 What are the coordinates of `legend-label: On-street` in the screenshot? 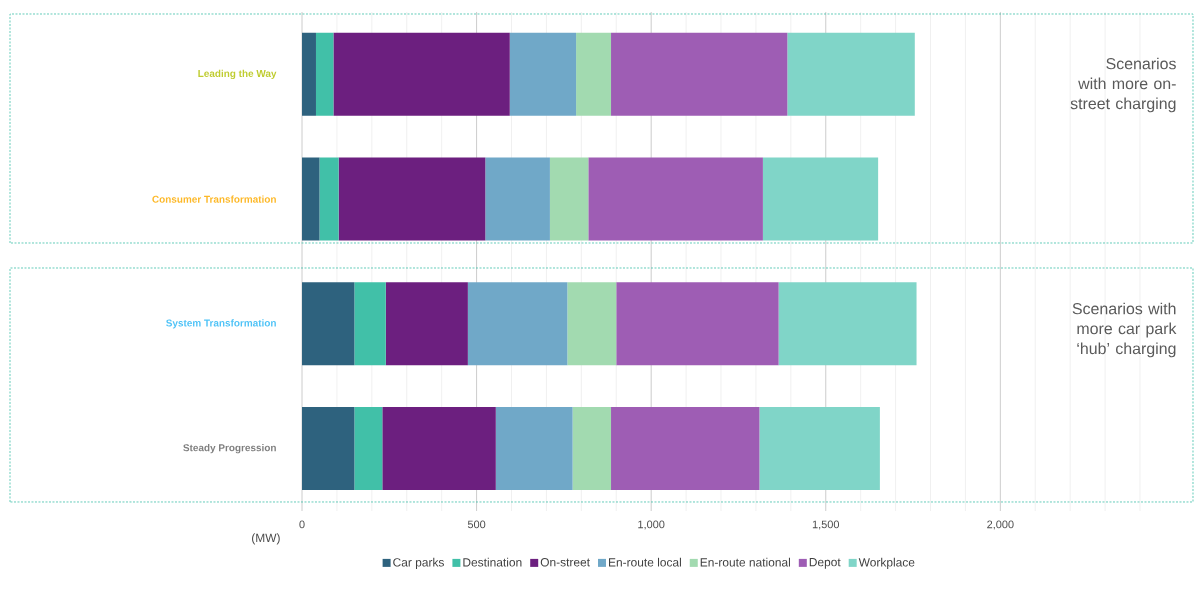 It's located at (565, 562).